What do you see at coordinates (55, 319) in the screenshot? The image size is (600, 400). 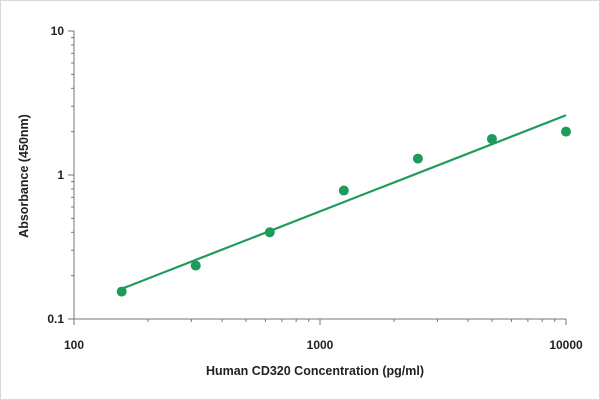 I see `y-tick-label: 0.1` at bounding box center [55, 319].